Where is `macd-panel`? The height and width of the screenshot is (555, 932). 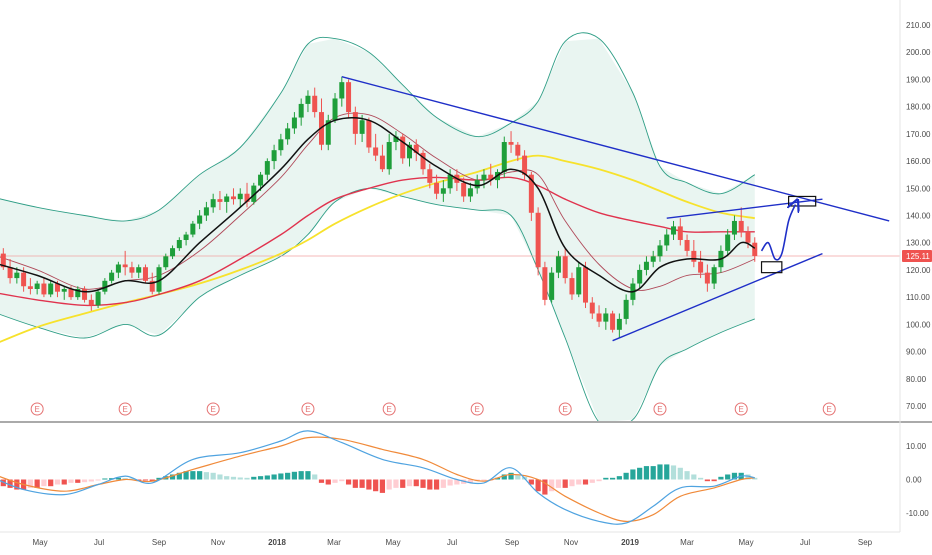 macd-panel is located at coordinates (379, 477).